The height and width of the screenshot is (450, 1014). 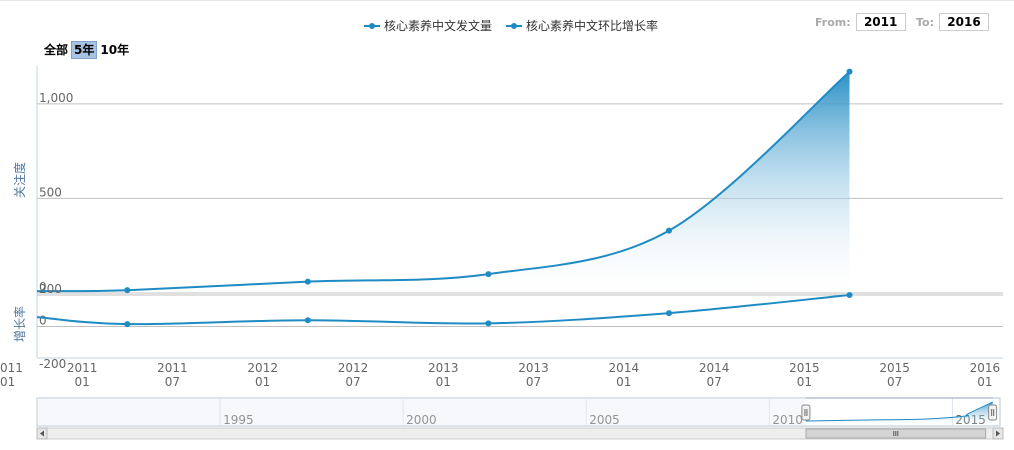 What do you see at coordinates (624, 375) in the screenshot?
I see `x-tick-label: 2014 01` at bounding box center [624, 375].